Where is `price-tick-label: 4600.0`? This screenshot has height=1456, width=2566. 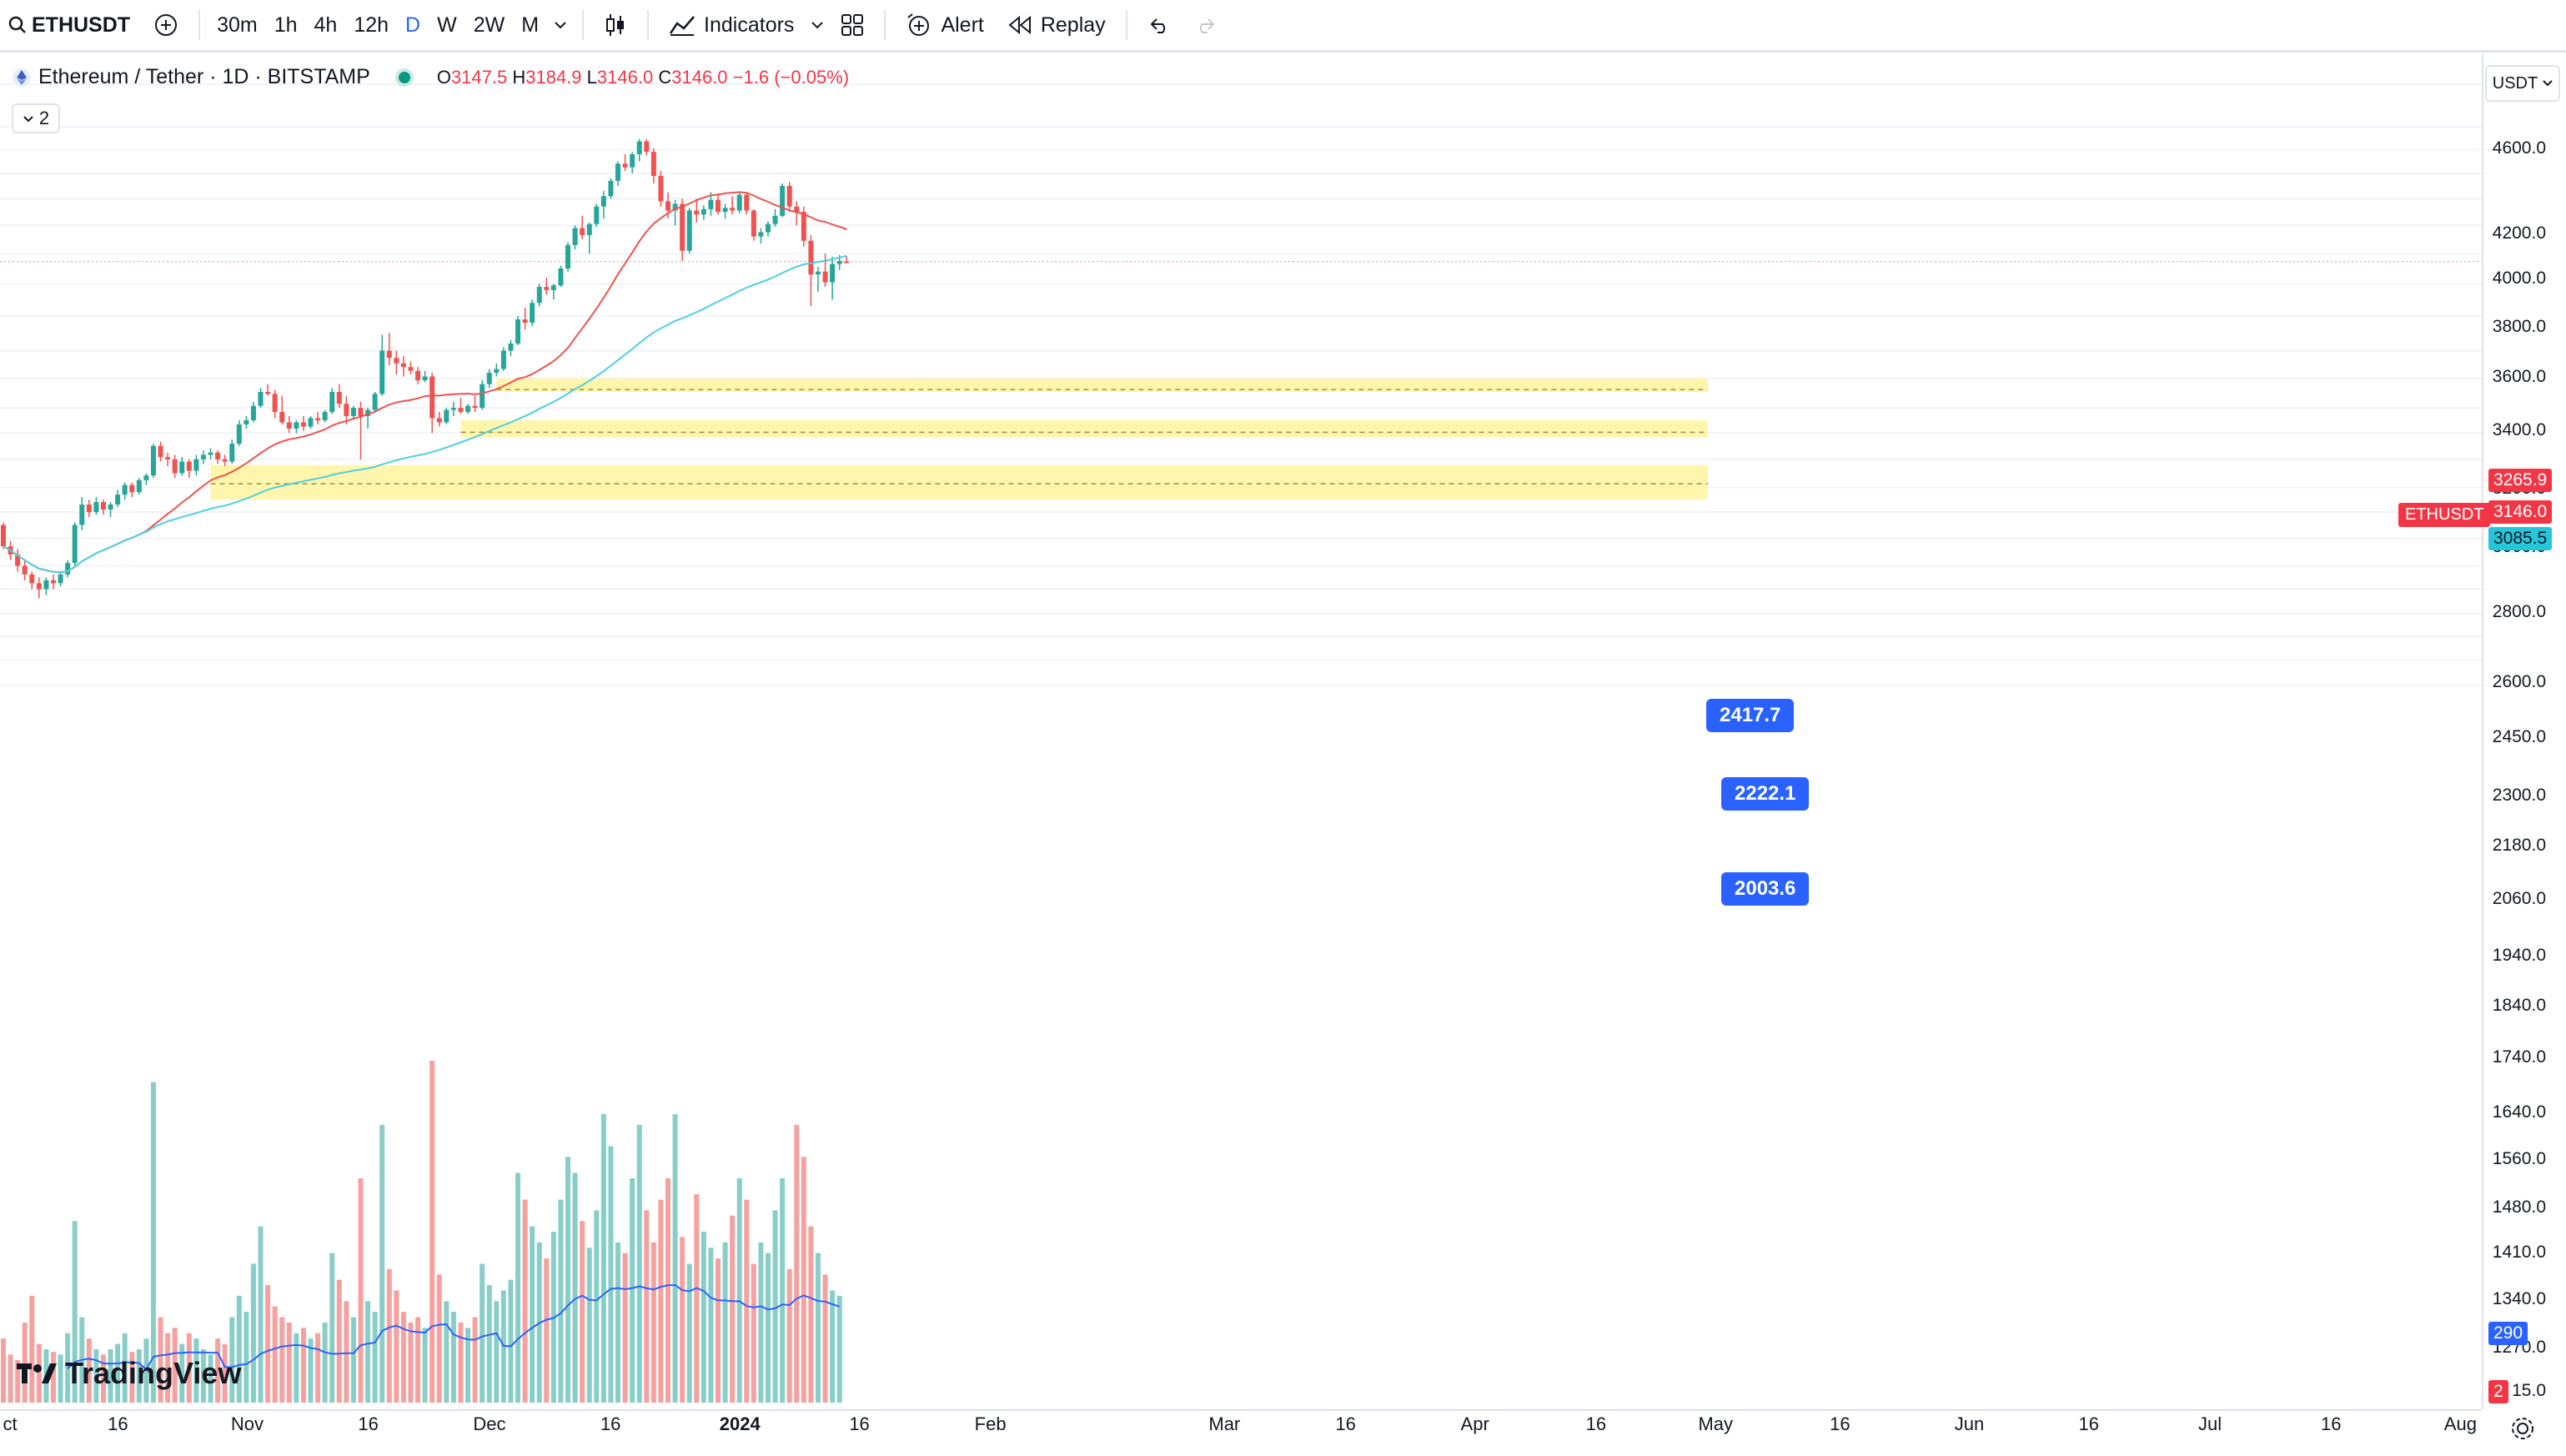
price-tick-label: 4600.0 is located at coordinates (2519, 148).